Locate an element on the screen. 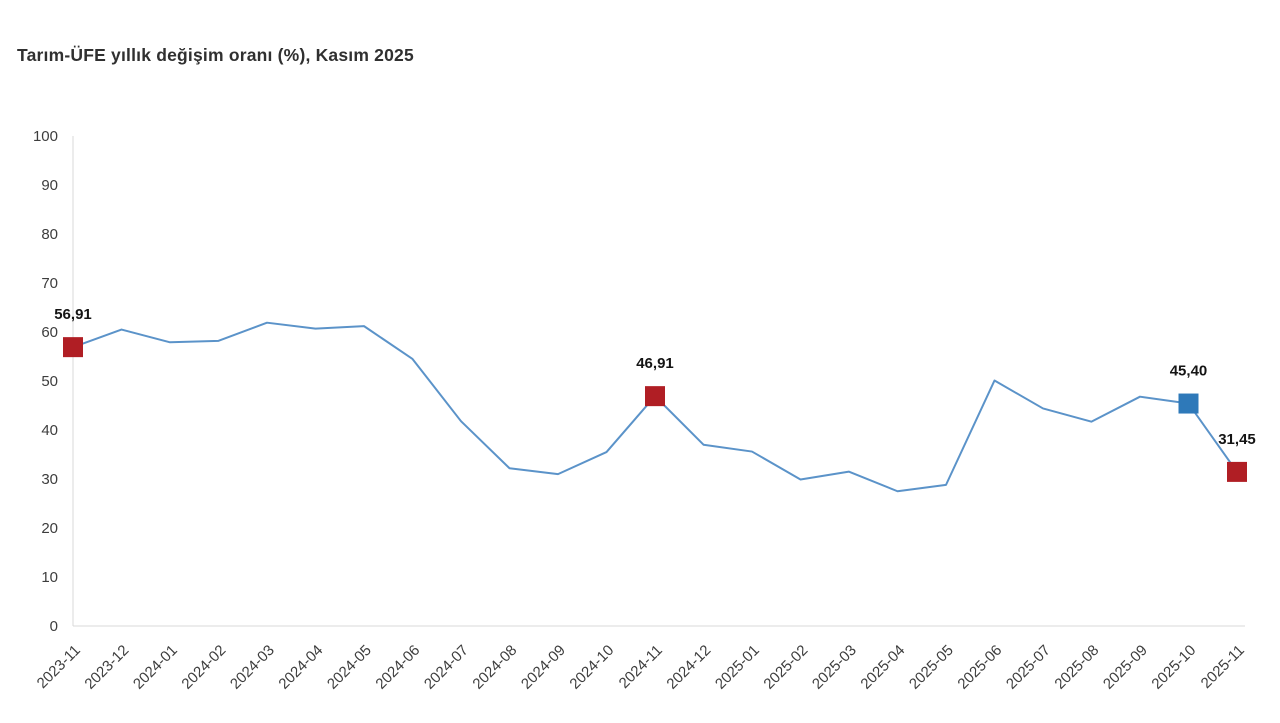 The width and height of the screenshot is (1280, 723). x-axis-tick-label: 2024-05 is located at coordinates (349, 667).